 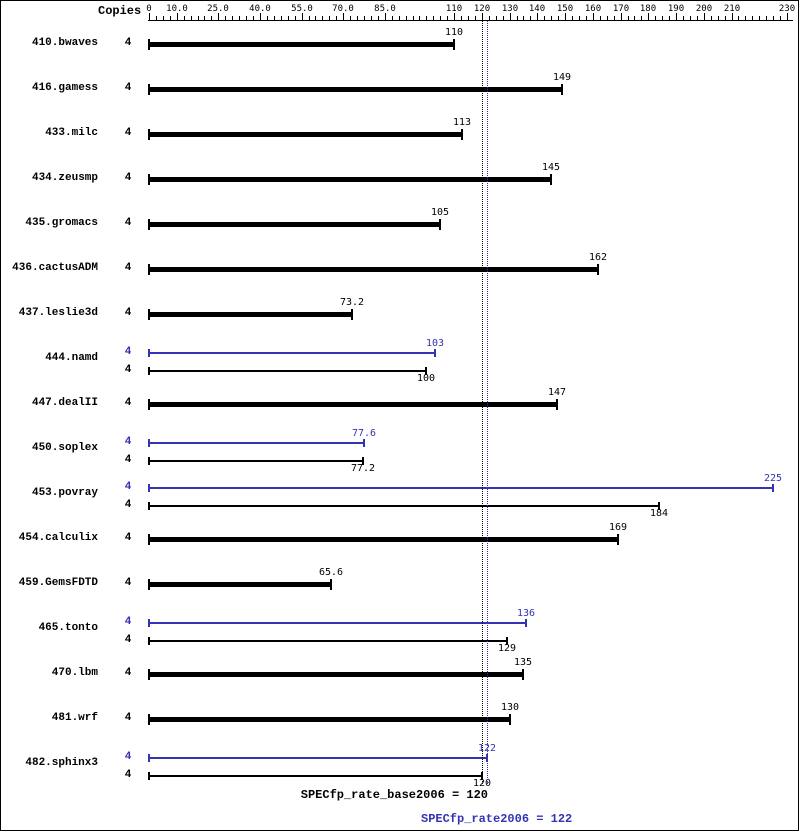 What do you see at coordinates (120, 11) in the screenshot?
I see `copies-column-header: Copies` at bounding box center [120, 11].